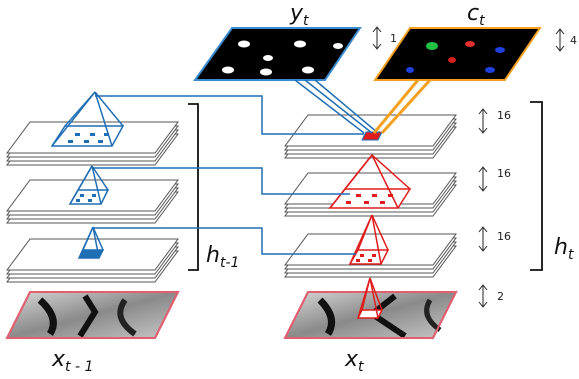 This screenshot has height=379, width=579. Describe the element at coordinates (504, 236) in the screenshot. I see `channel-count-layer3: 16` at that location.